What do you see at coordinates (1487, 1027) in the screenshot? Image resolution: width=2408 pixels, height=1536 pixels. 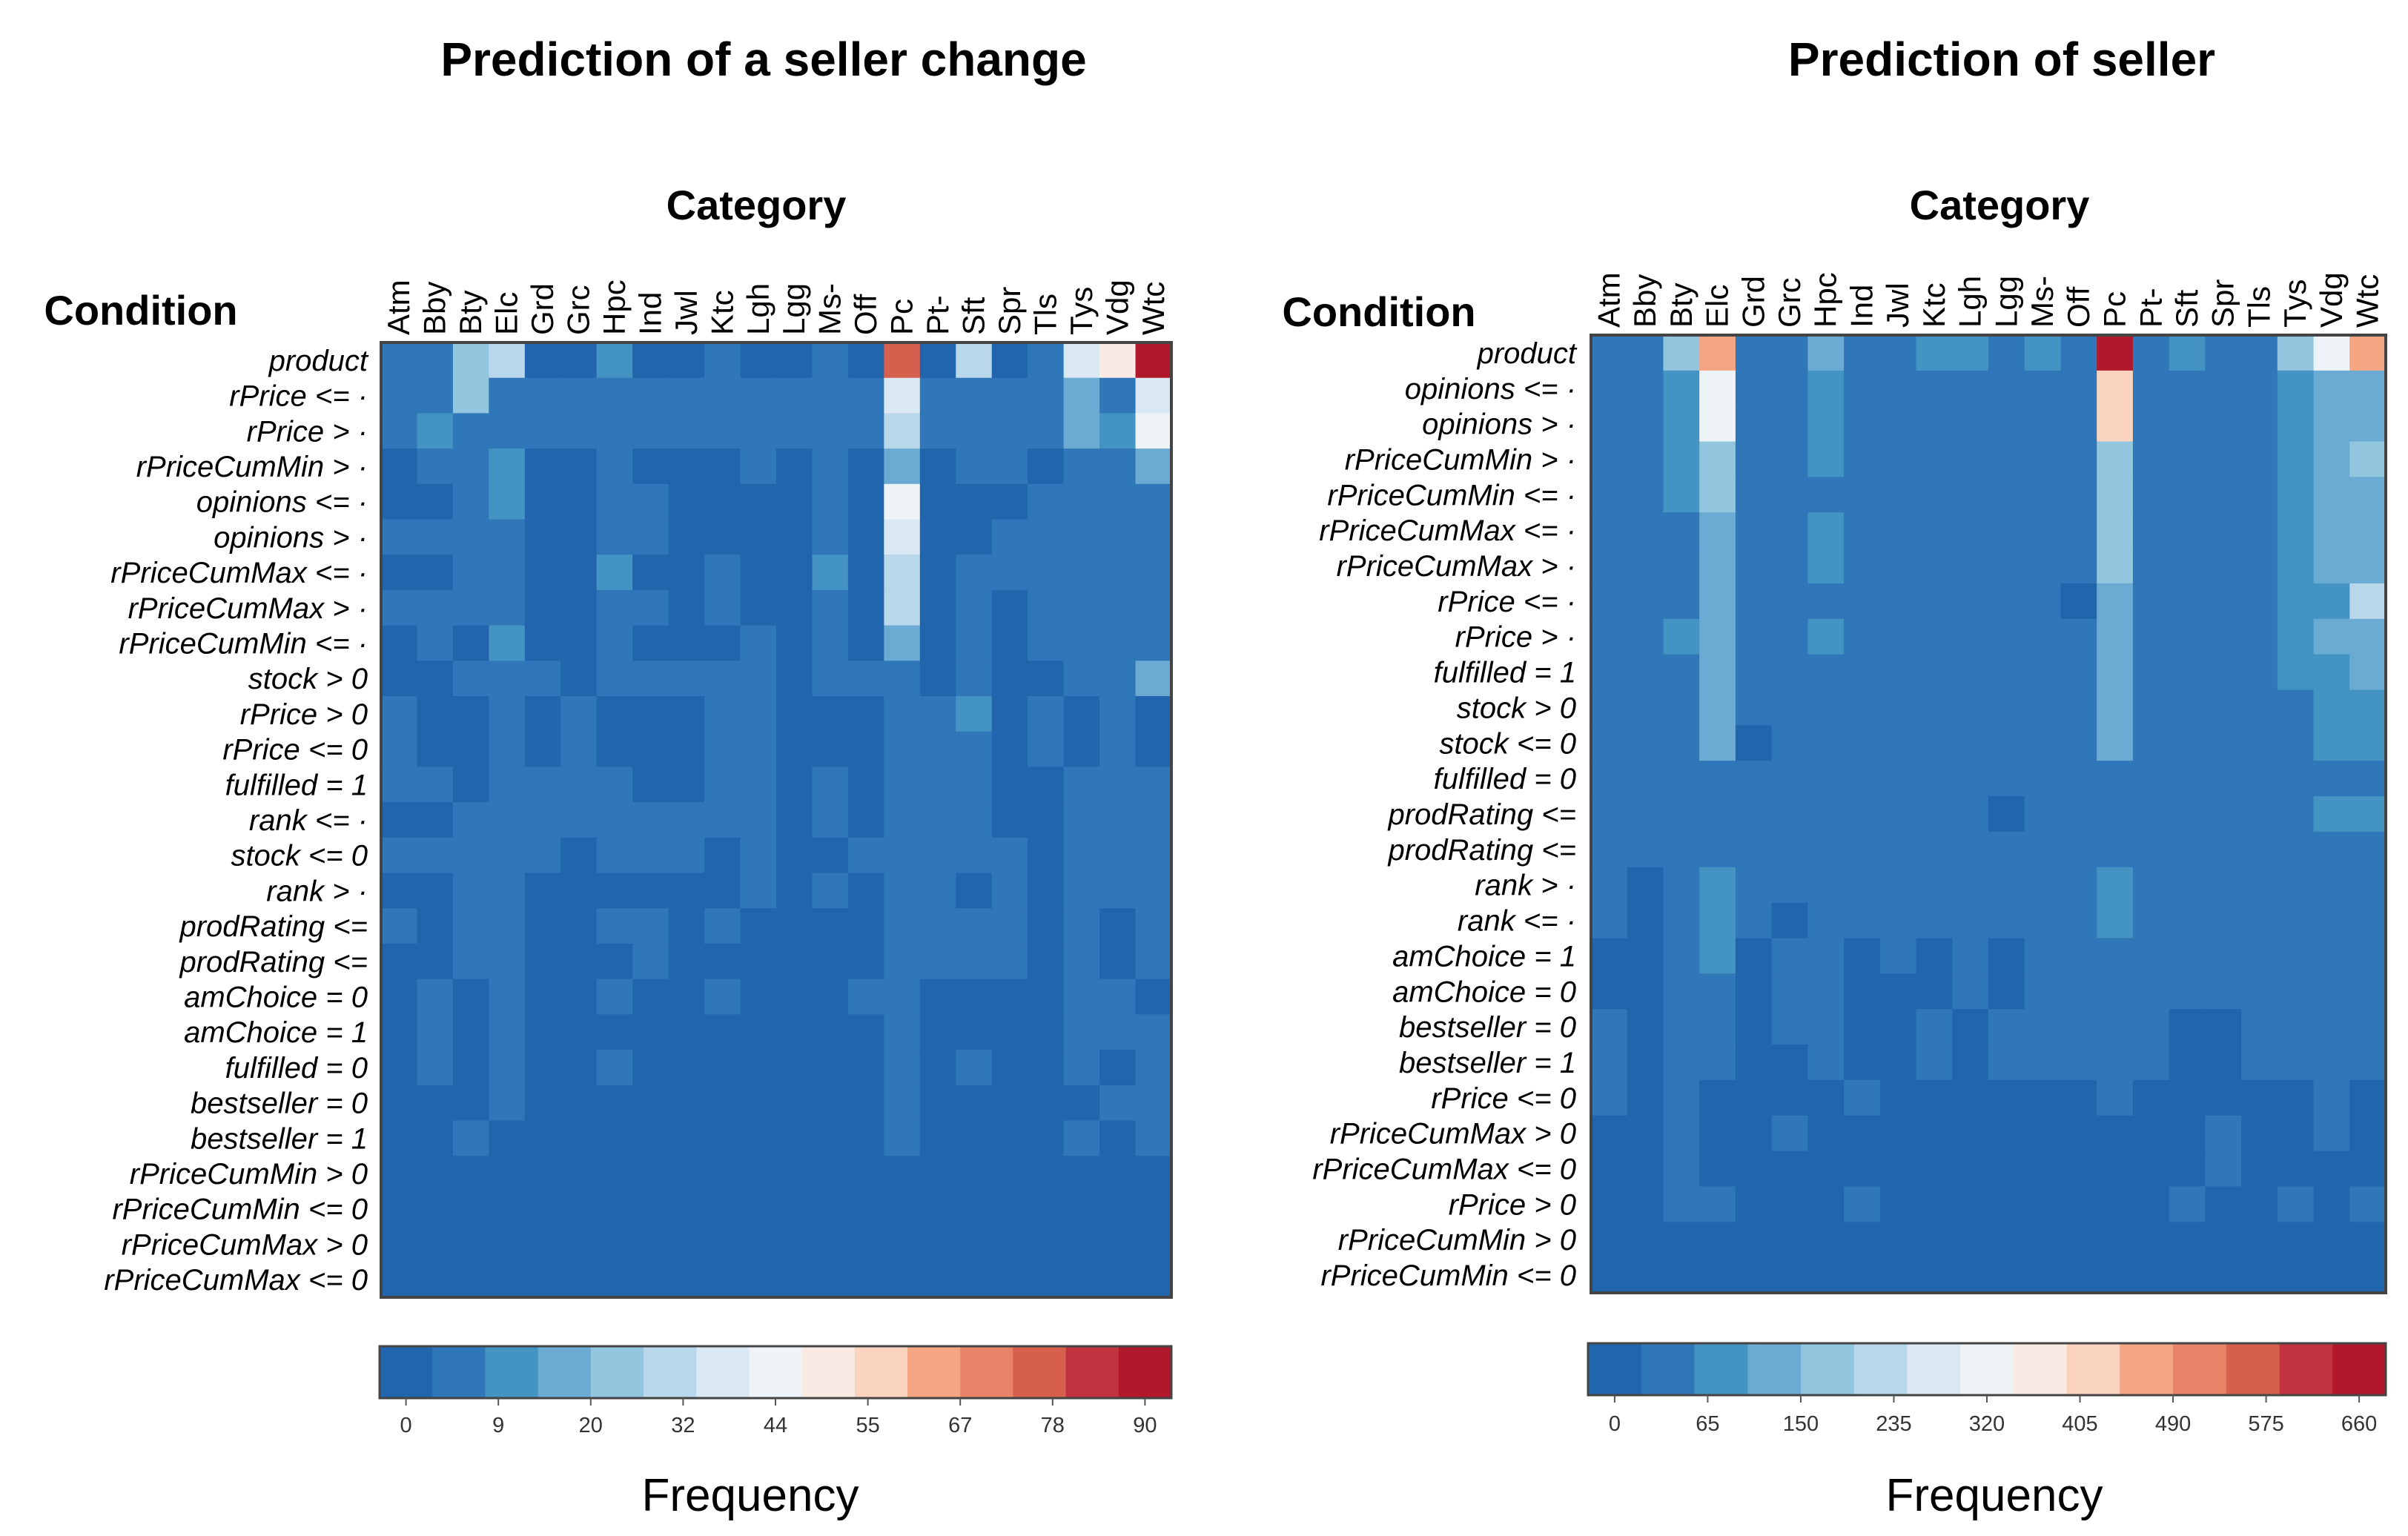 I see `row-label: bestseller = 0` at bounding box center [1487, 1027].